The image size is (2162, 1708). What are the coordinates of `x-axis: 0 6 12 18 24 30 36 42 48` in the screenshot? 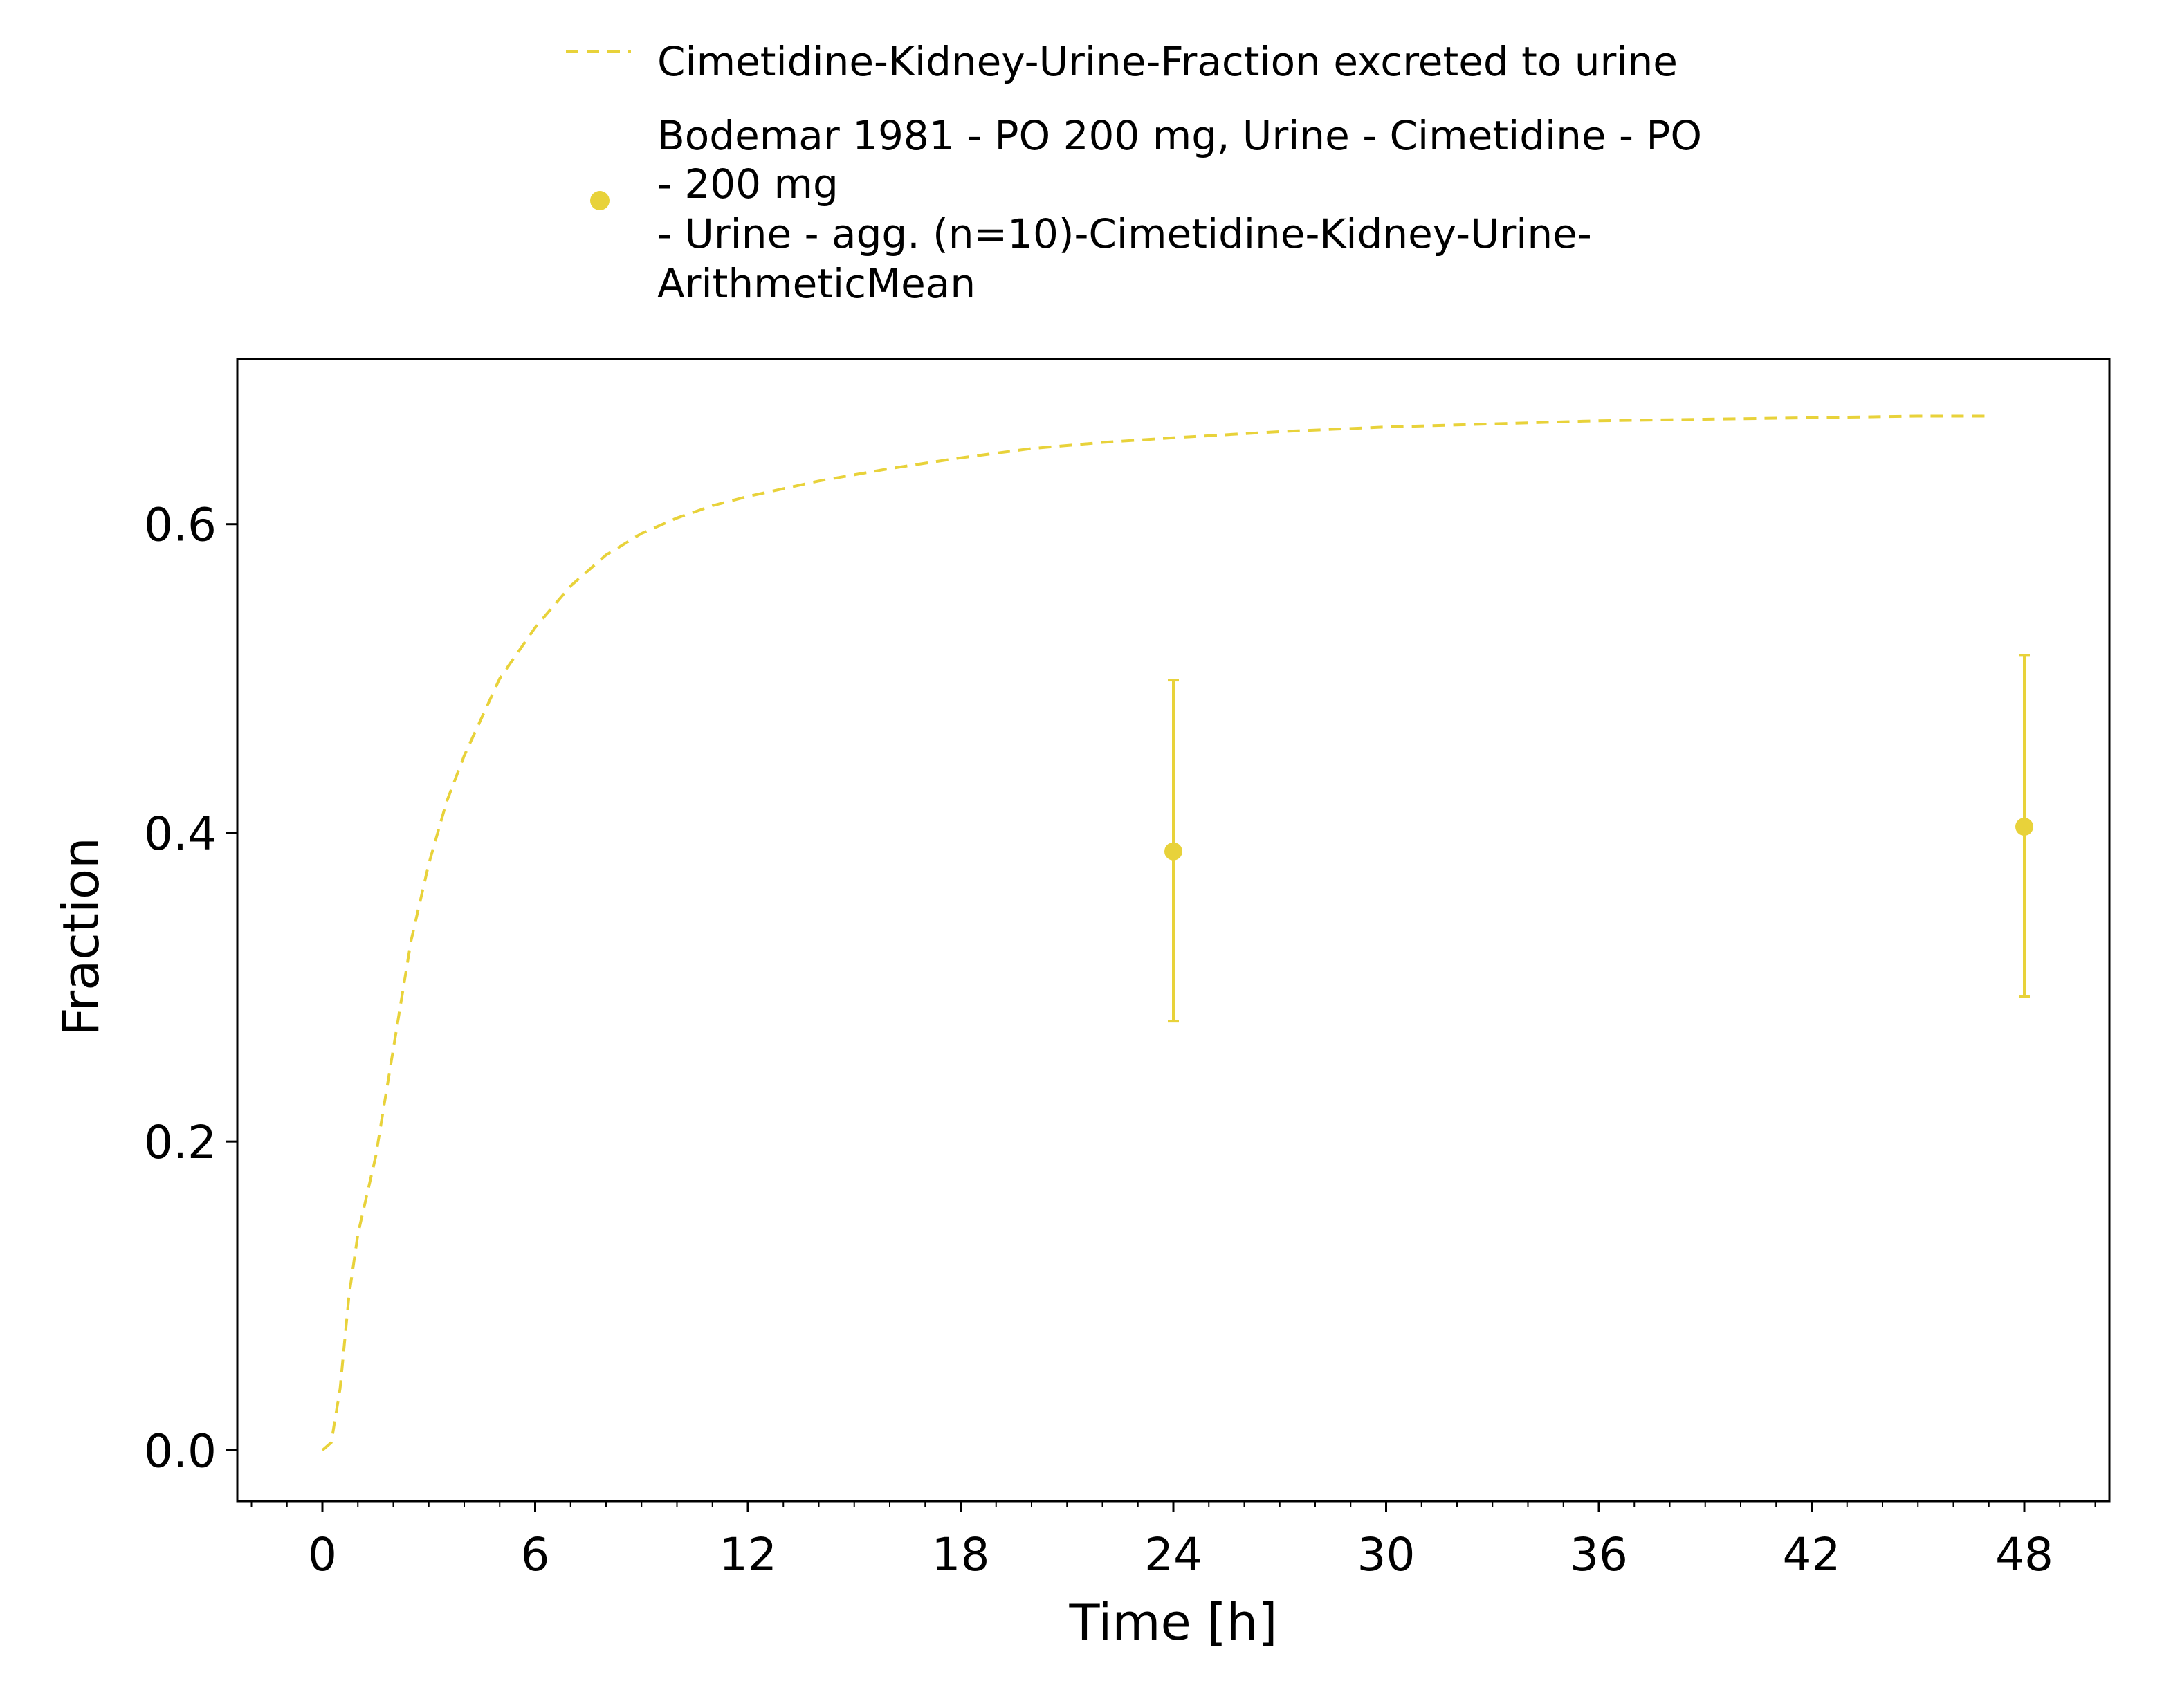 It's located at (1173, 1541).